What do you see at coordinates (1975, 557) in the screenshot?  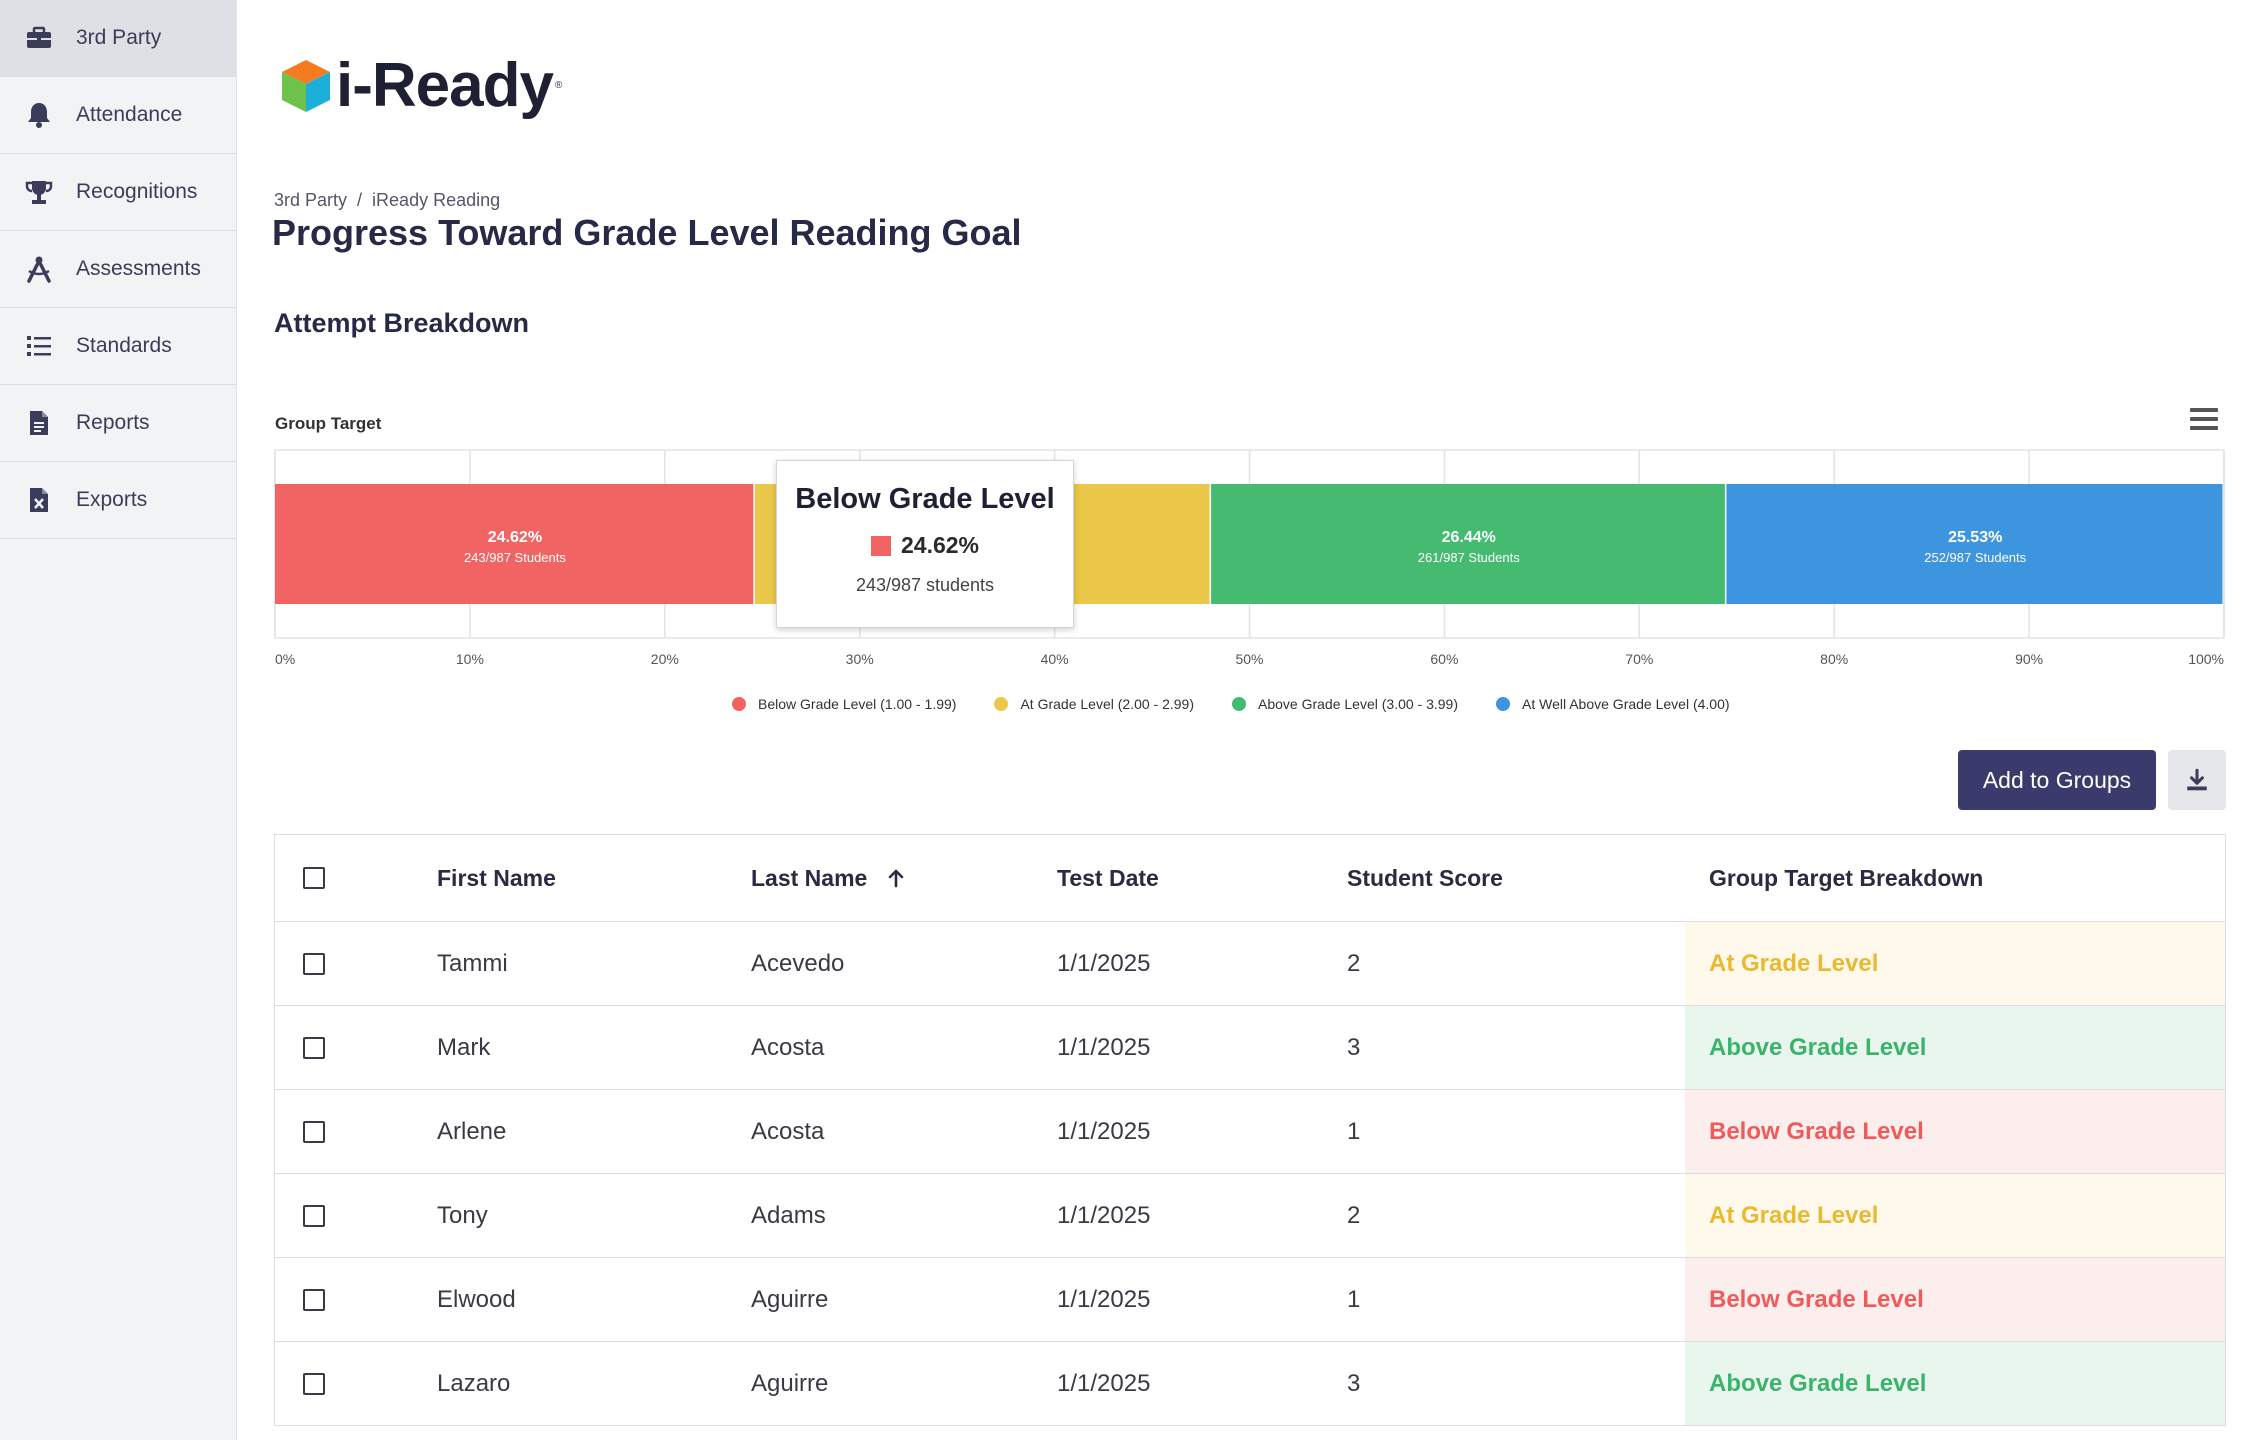 I see `bar-students-label: 252/987 Students` at bounding box center [1975, 557].